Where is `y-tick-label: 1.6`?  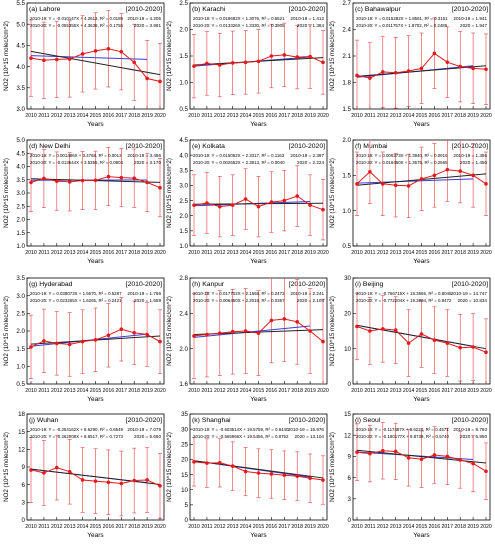
y-tick-label: 1.6 is located at coordinates (183, 384).